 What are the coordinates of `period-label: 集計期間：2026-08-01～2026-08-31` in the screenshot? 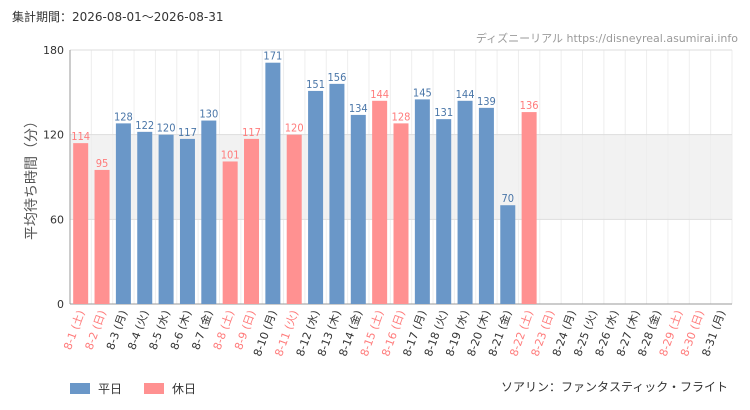 It's located at (118, 17).